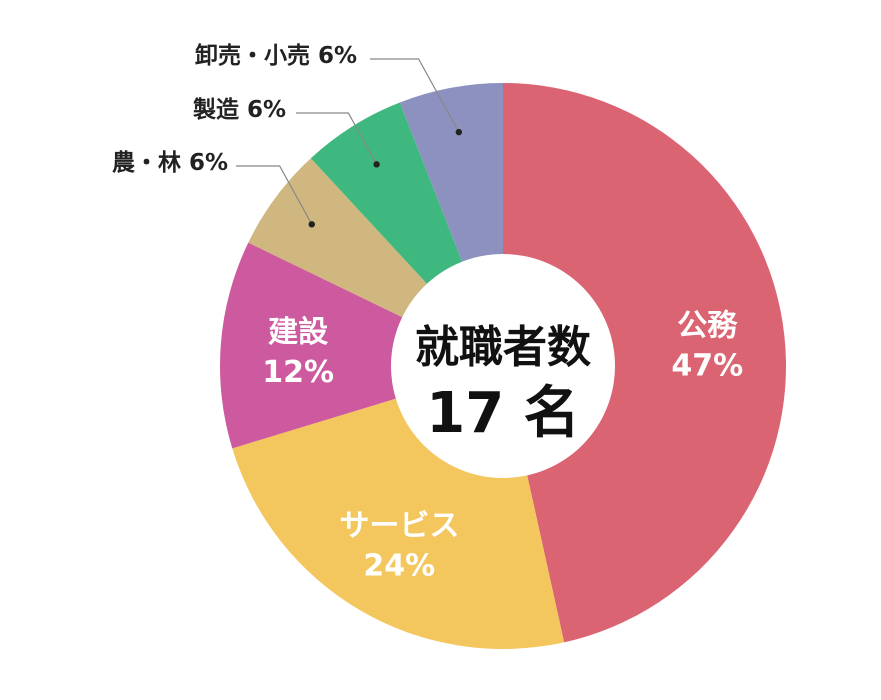 The image size is (881, 700). What do you see at coordinates (502, 413) in the screenshot?
I see `center-count: 17 名` at bounding box center [502, 413].